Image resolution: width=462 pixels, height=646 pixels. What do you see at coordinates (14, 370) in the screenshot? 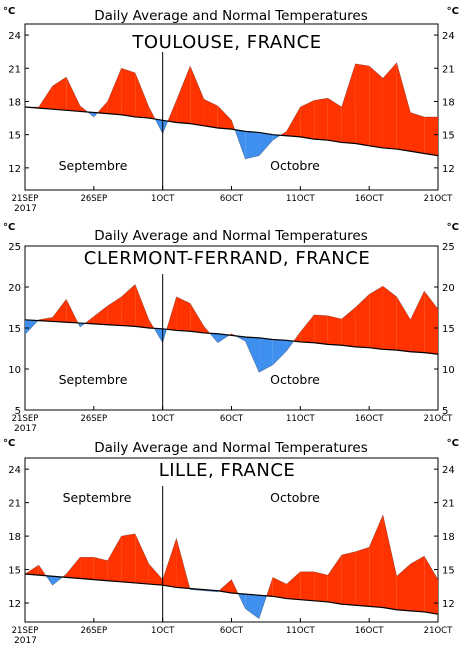
I see `y-tick-label-left: 10` at bounding box center [14, 370].